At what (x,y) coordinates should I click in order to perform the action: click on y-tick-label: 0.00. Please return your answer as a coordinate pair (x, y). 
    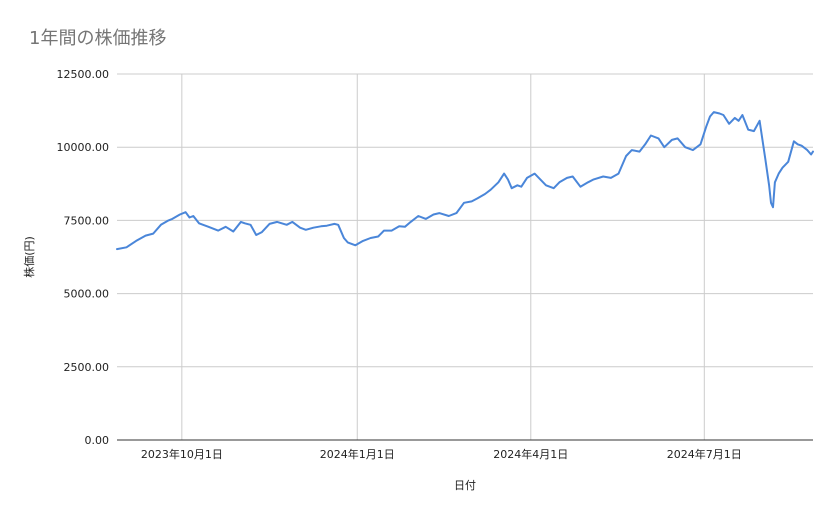
    Looking at the image, I should click on (97, 440).